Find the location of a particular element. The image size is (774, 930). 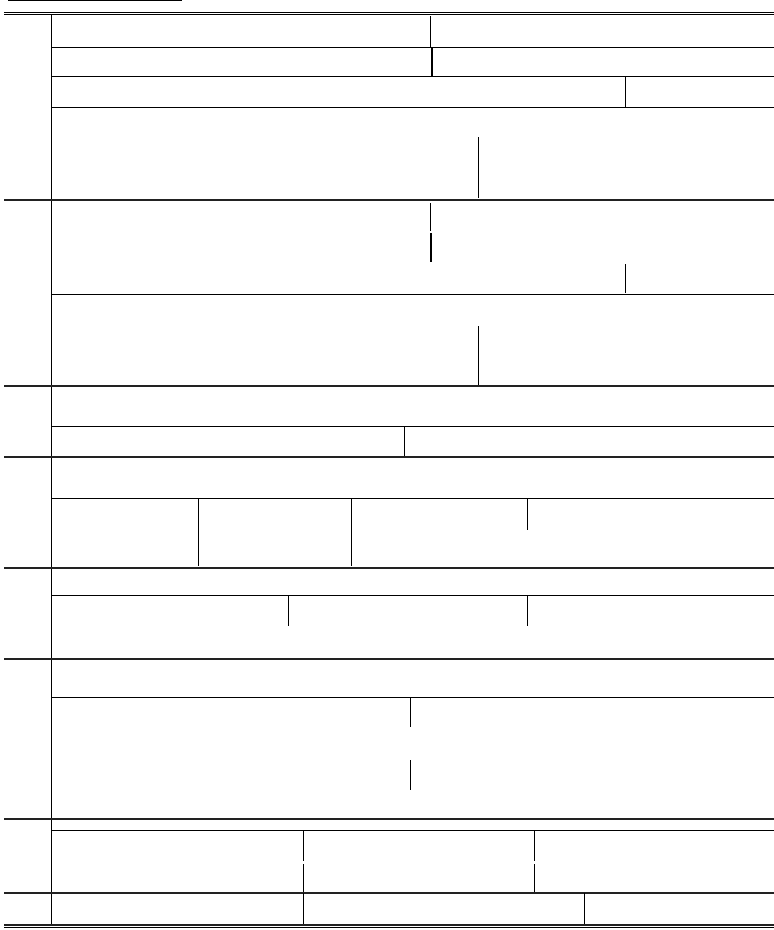

top-rule is located at coordinates (95, 0).